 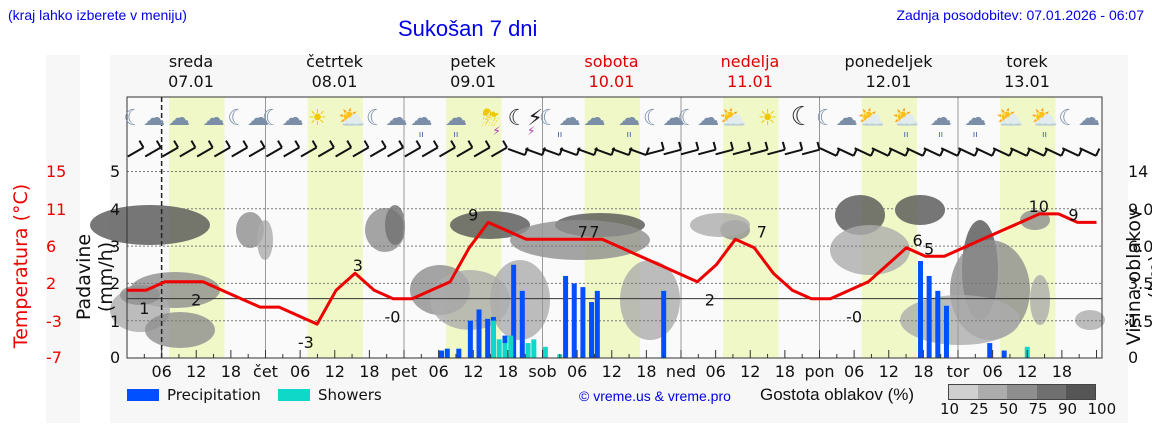 What do you see at coordinates (1133, 357) in the screenshot?
I see `cloud-height-tick: 0` at bounding box center [1133, 357].